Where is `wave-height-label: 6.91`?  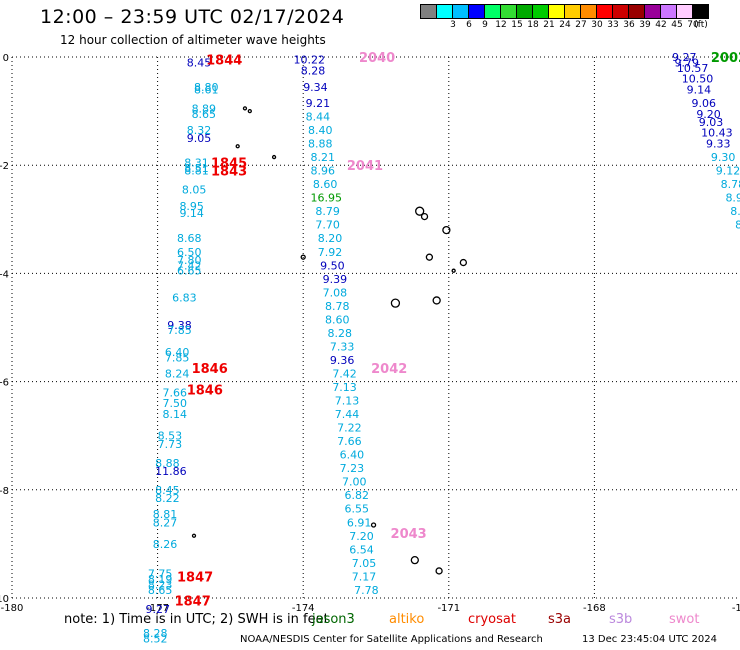 wave-height-label: 6.91 is located at coordinates (359, 522).